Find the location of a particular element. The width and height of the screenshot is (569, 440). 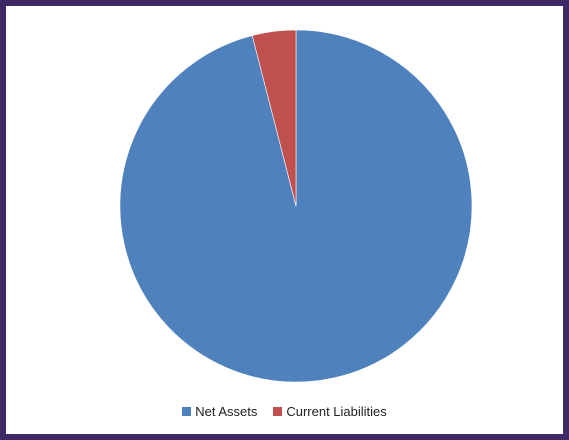

legend-item-net-assets: Net Assets is located at coordinates (219, 411).